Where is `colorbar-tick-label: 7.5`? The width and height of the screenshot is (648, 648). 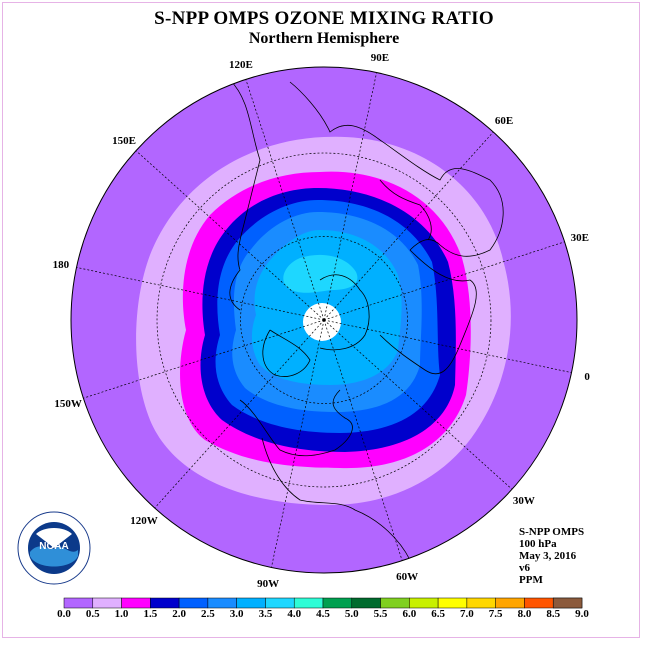
colorbar-tick-label: 7.5 is located at coordinates (495, 614).